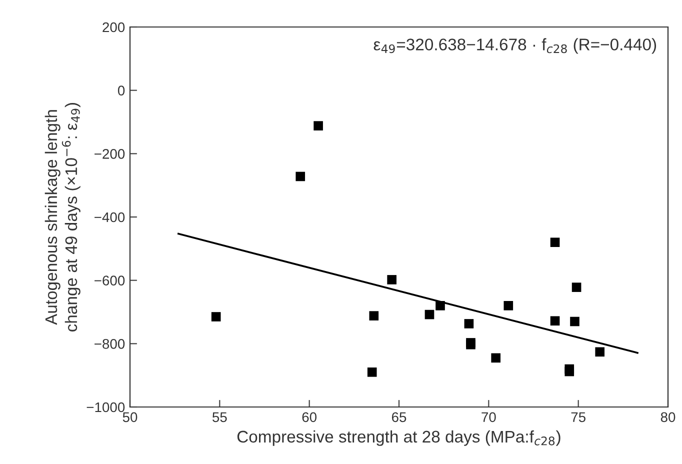 The image size is (682, 464). What do you see at coordinates (62, 217) in the screenshot?
I see `y-axis-title: Autogenous shrinkage length change at 49 days (×10$^{−6}$: ε$_{49}$)` at bounding box center [62, 217].